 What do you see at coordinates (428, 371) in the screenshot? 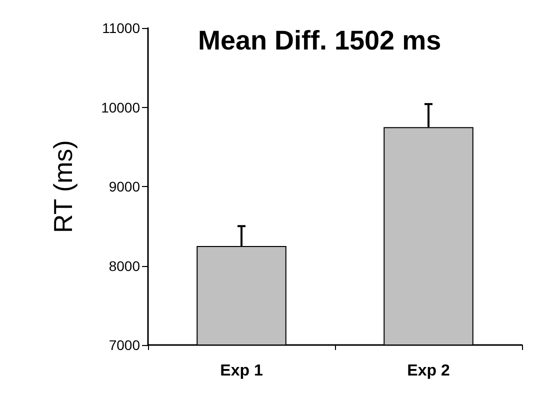
I see `x-tick-label: Exp 2` at bounding box center [428, 371].